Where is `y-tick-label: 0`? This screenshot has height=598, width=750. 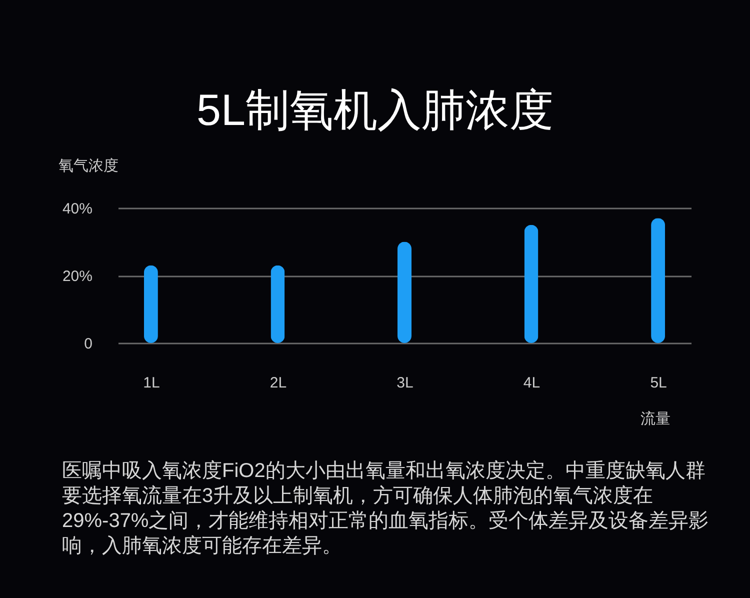 y-tick-label: 0 is located at coordinates (88, 344).